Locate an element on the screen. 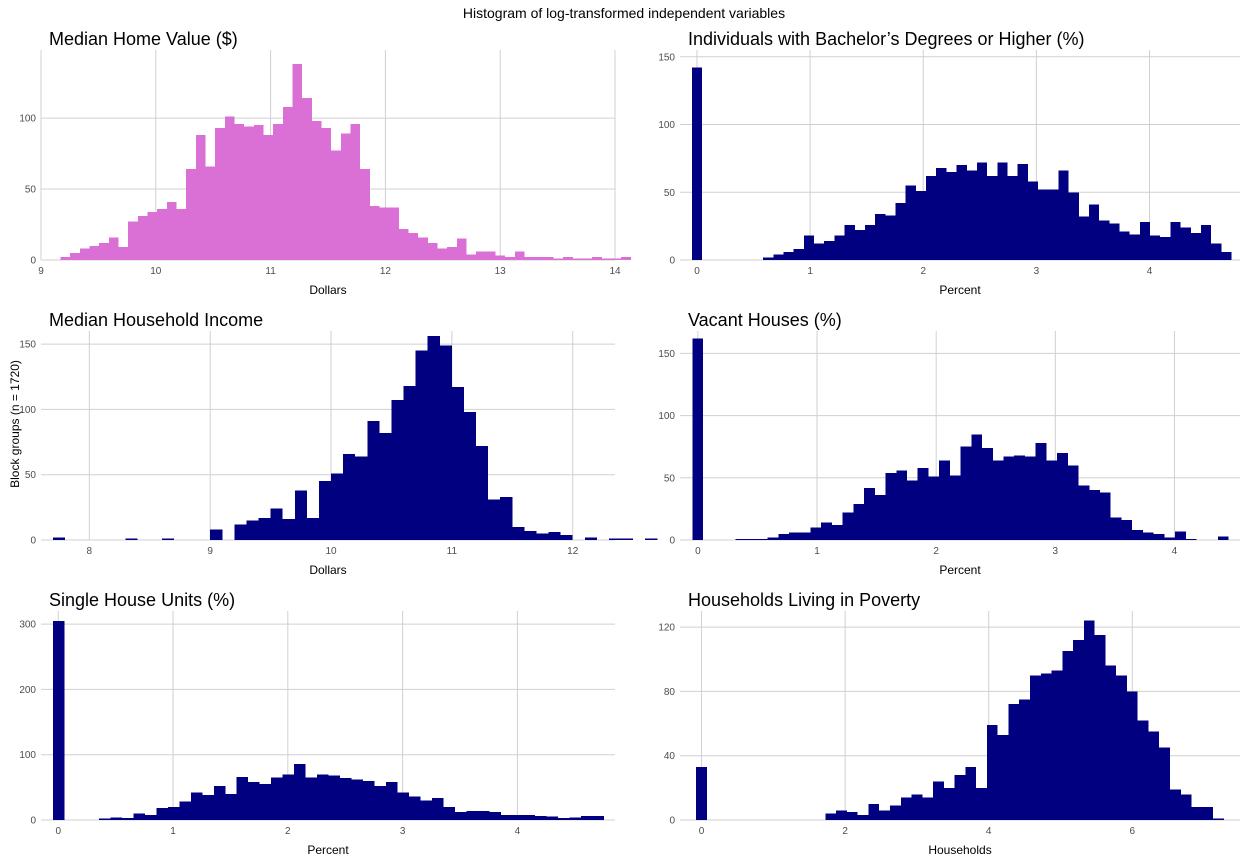 Image resolution: width=1248 pixels, height=864 pixels. x-tick-label: 12 is located at coordinates (386, 271).